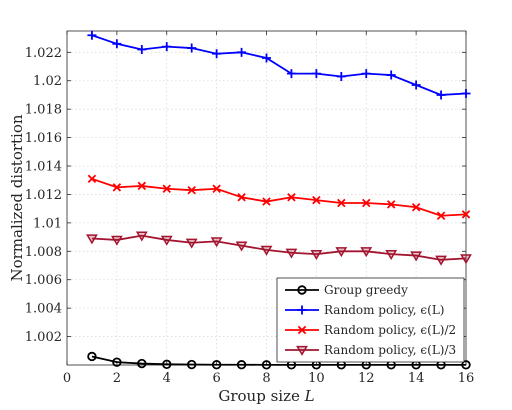  Describe the element at coordinates (390, 350) in the screenshot. I see `legend-label: Random policy, ϵ(L)/3` at that location.